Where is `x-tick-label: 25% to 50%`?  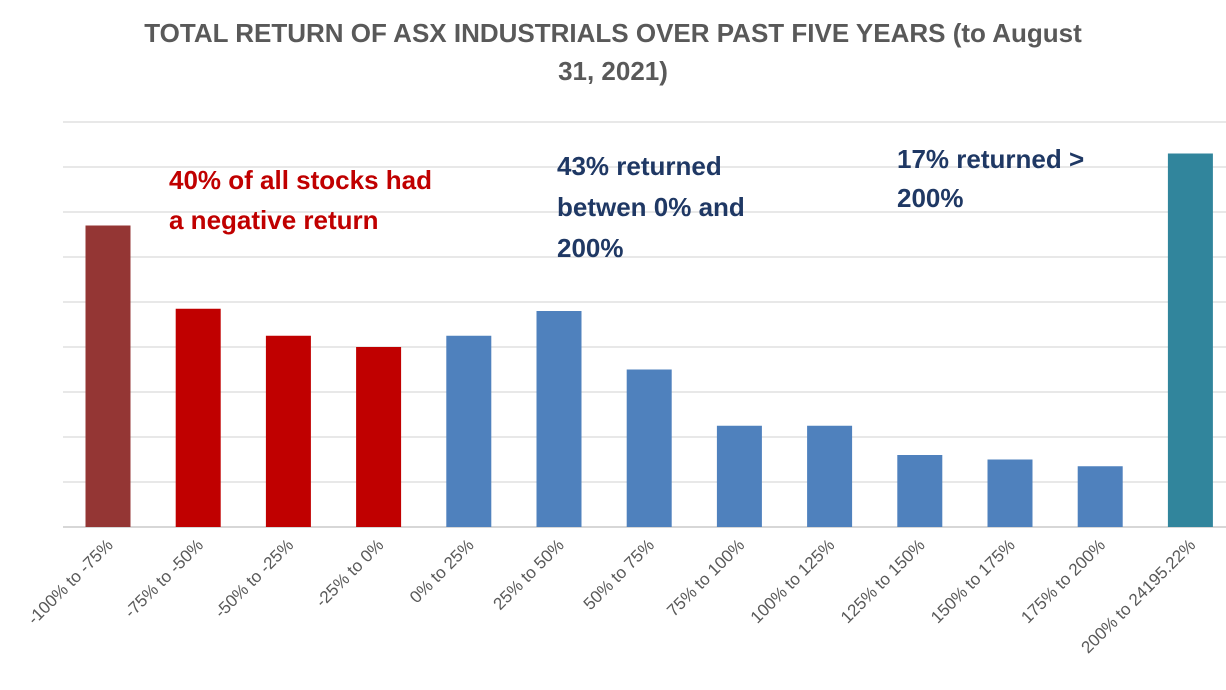 x-tick-label: 25% to 50% is located at coordinates (529, 574).